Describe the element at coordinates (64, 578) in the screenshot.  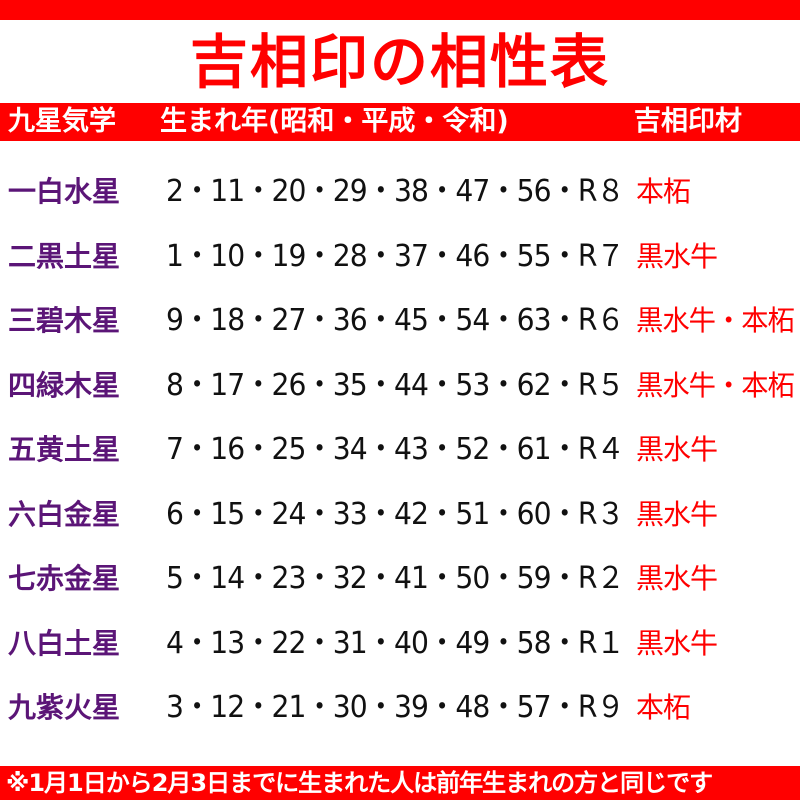
I see `star-name: 七赤金星` at that location.